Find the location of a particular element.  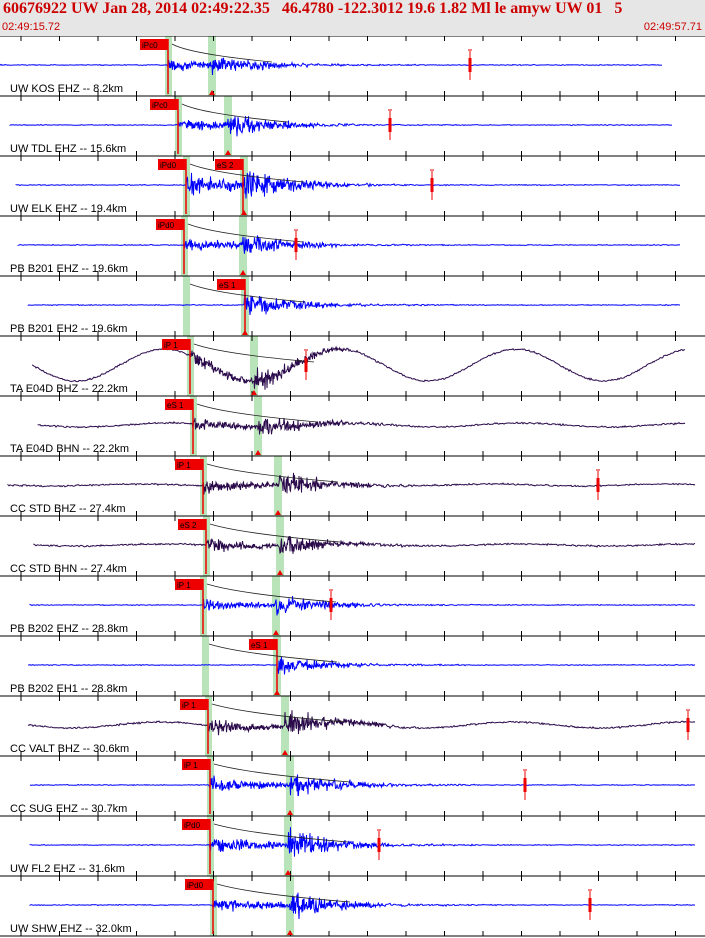

channel-label: PB B202 EH1 -- 28.8km is located at coordinates (68, 689).